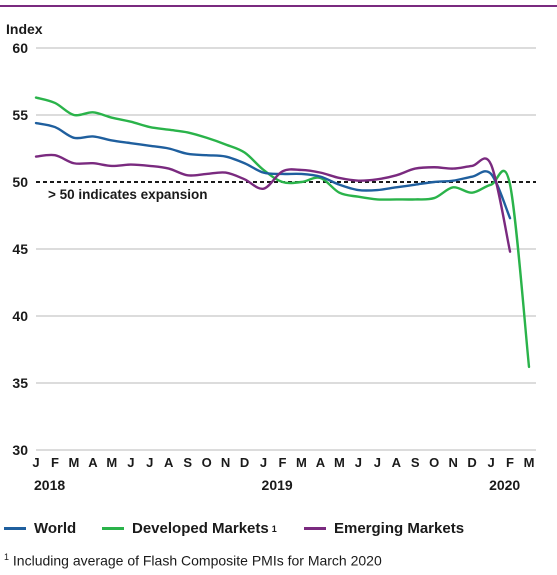 The image size is (557, 575). I want to click on y-tick-label: 35, so click(20, 383).